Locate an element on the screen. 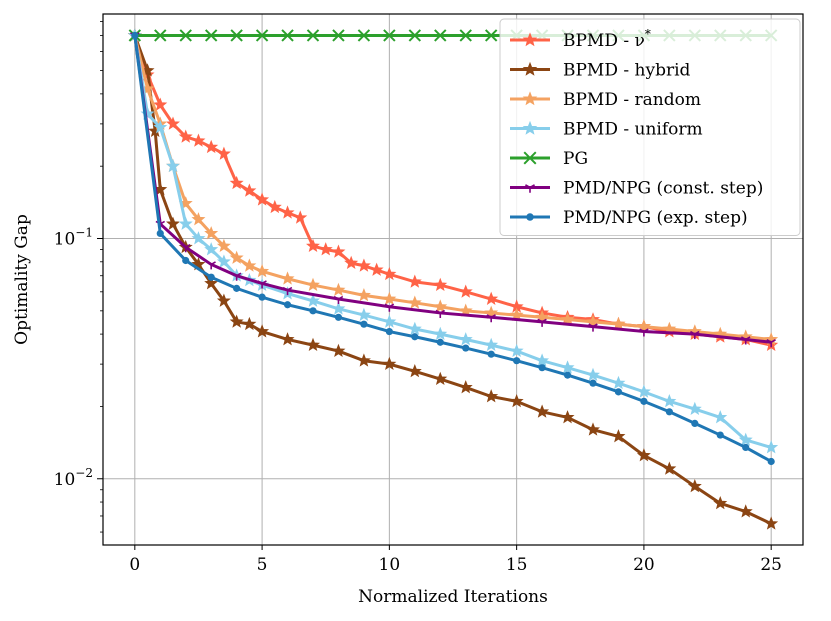 The height and width of the screenshot is (621, 831). x-tick-label: 10 is located at coordinates (390, 565).